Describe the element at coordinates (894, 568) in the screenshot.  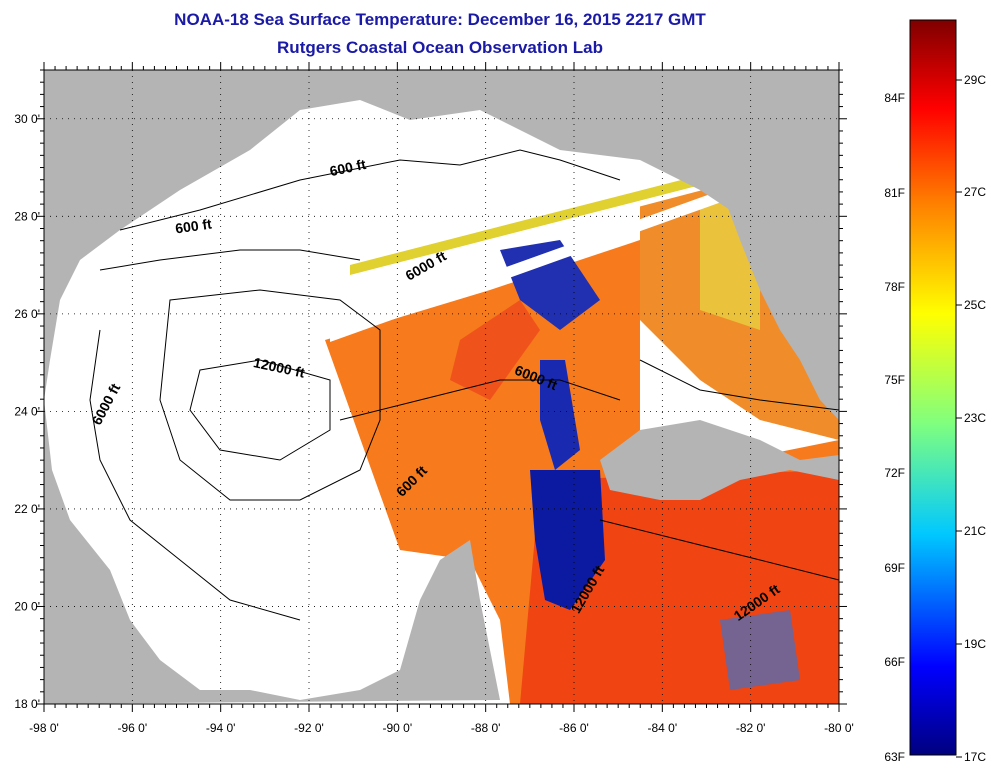
I see `colorbar-f-label: 69F` at that location.